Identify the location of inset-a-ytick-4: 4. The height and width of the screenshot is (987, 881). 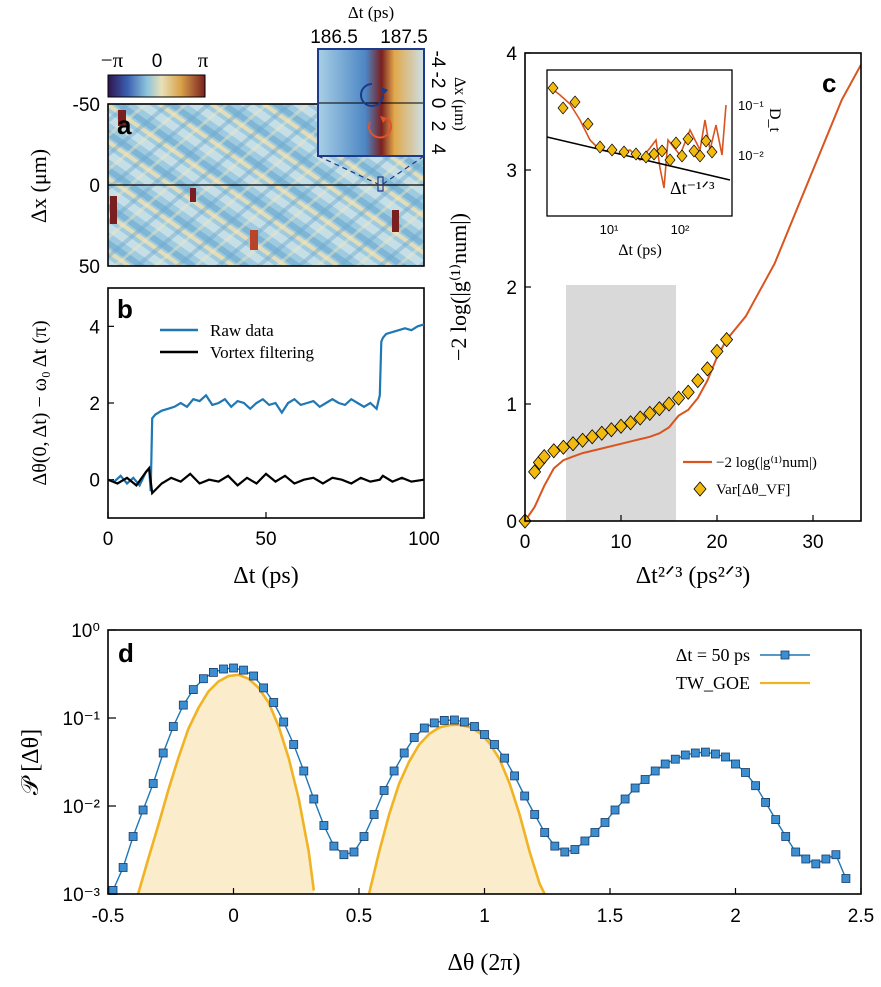
(437, 149).